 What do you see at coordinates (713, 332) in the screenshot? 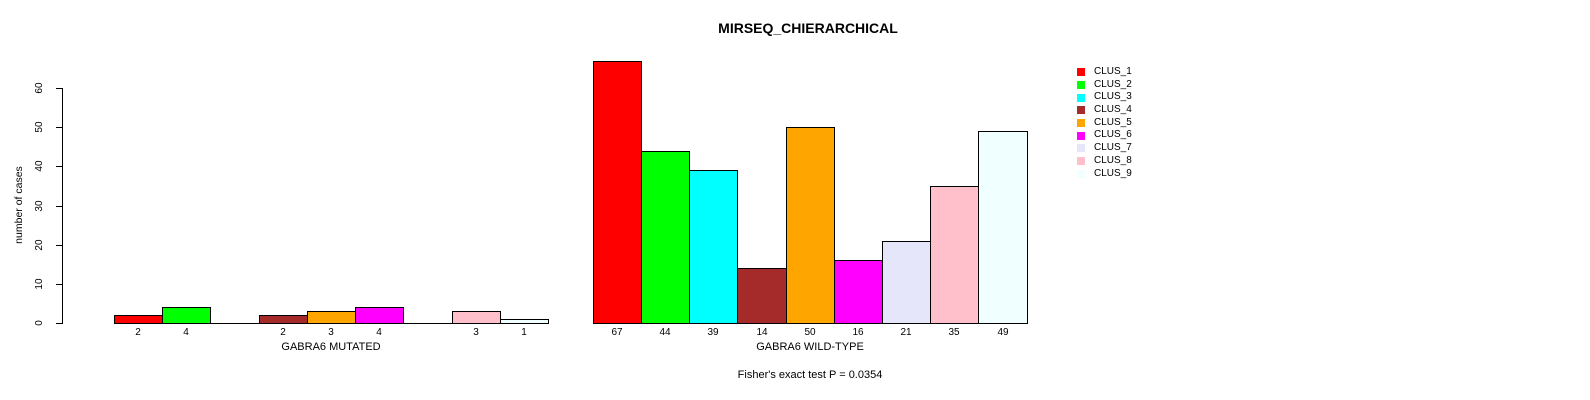
I see `bar-value-label: 39` at bounding box center [713, 332].